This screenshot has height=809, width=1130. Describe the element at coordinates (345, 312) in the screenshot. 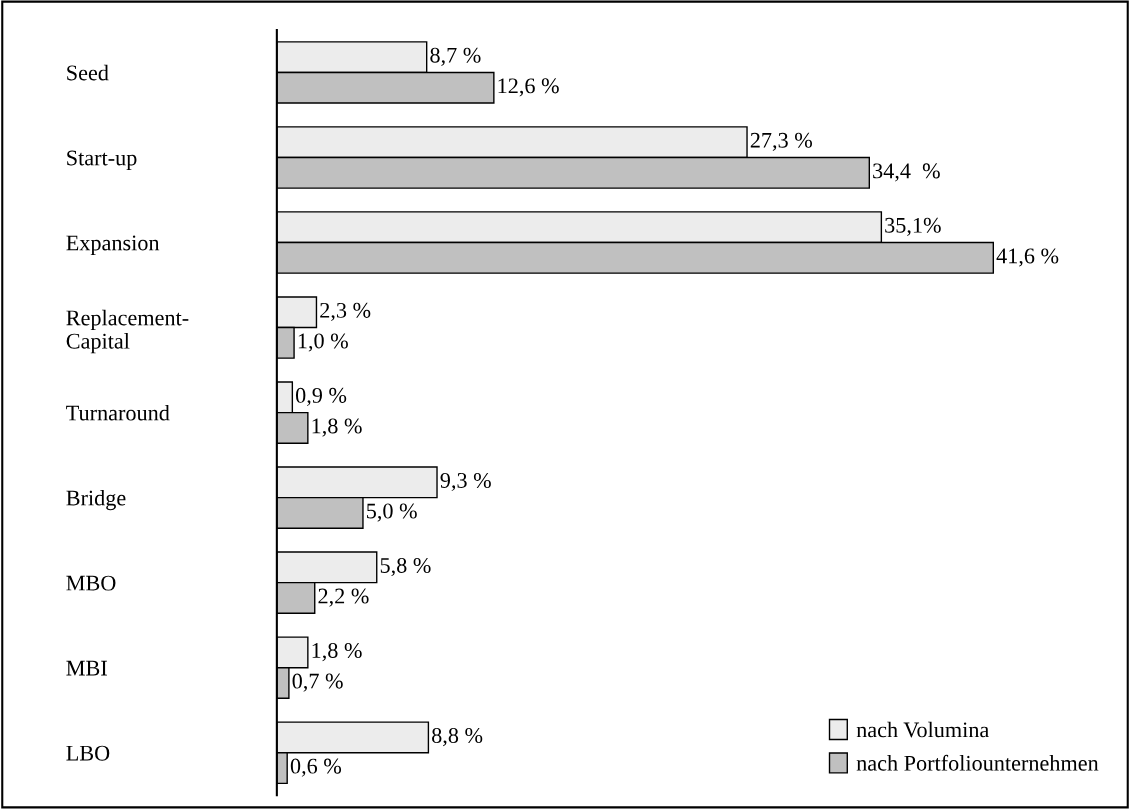

I see `data-label: 2,3 %` at that location.